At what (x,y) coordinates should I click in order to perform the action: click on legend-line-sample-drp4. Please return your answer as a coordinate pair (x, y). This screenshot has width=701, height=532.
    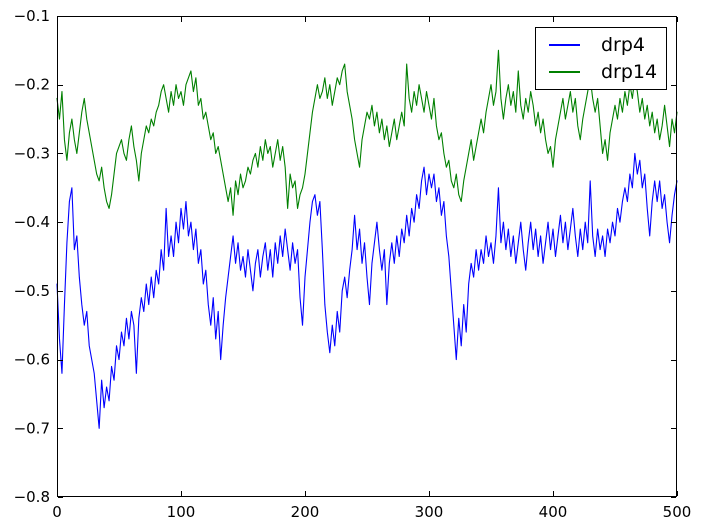
    Looking at the image, I should click on (564, 45).